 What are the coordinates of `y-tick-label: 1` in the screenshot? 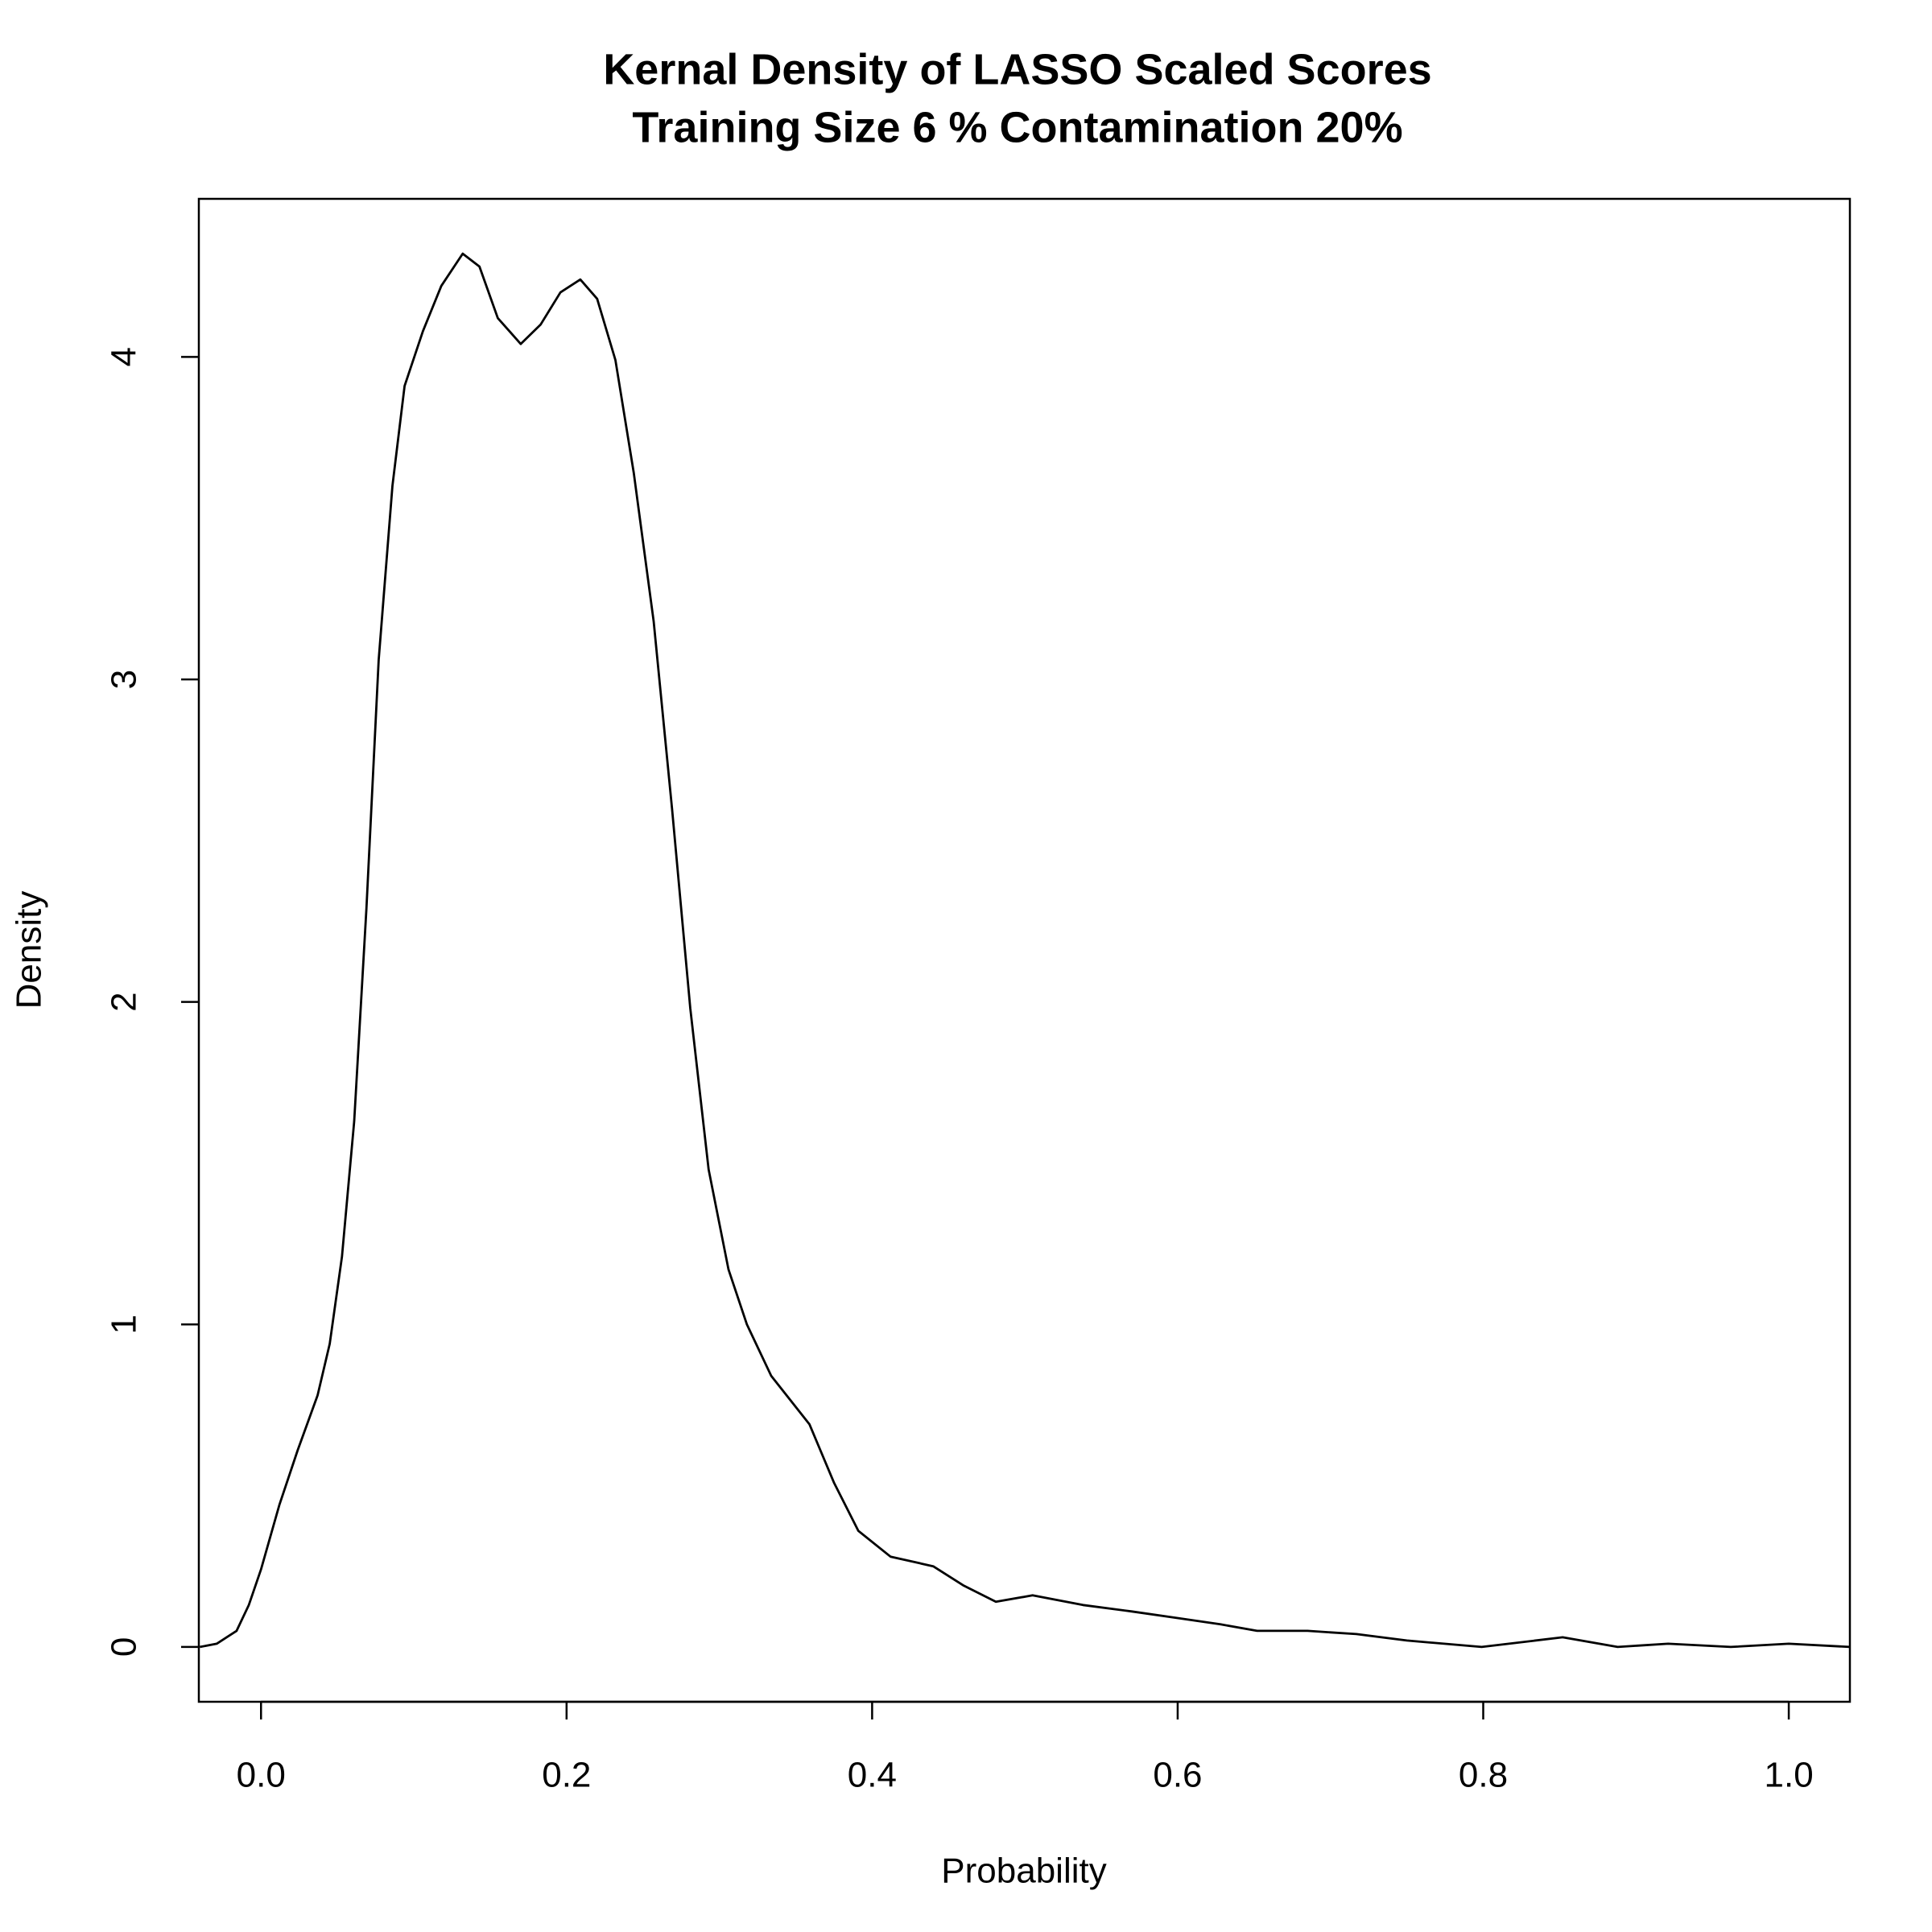 It's located at (124, 1324).